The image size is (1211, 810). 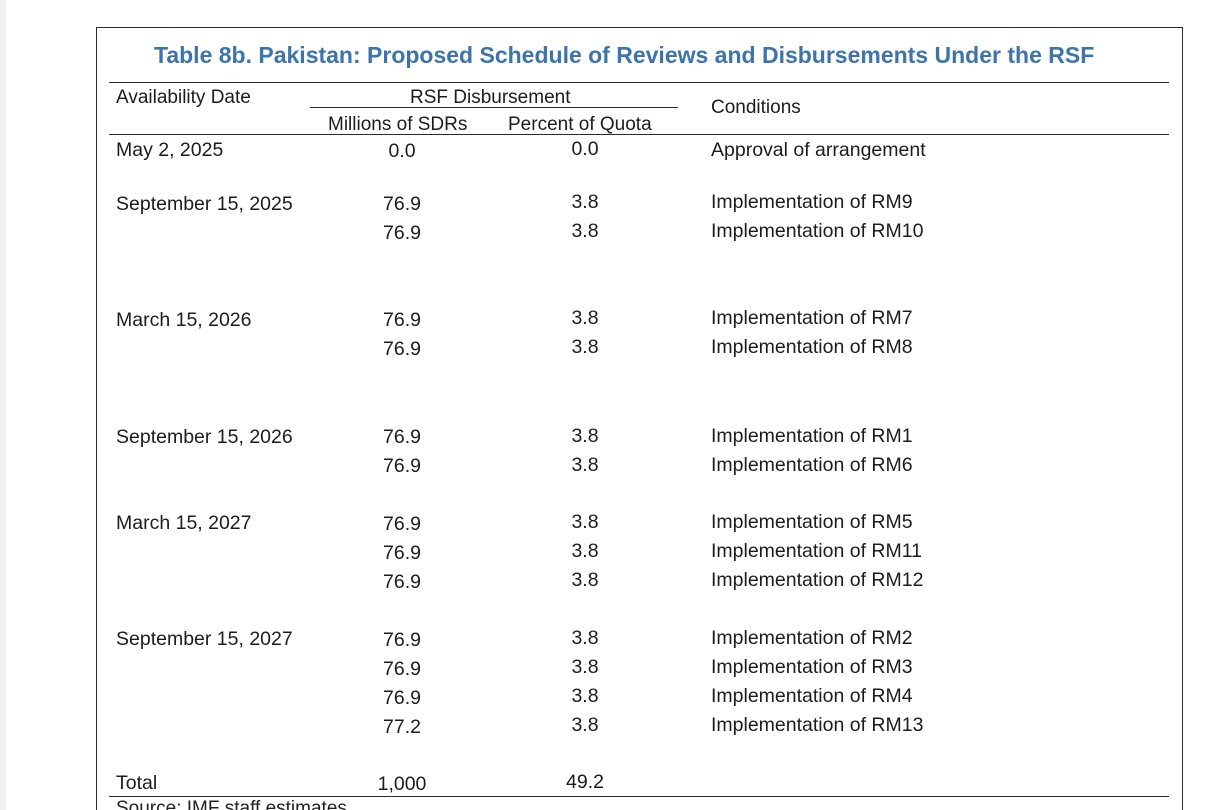 I want to click on row-condition: Implementation of RM4, so click(x=812, y=696).